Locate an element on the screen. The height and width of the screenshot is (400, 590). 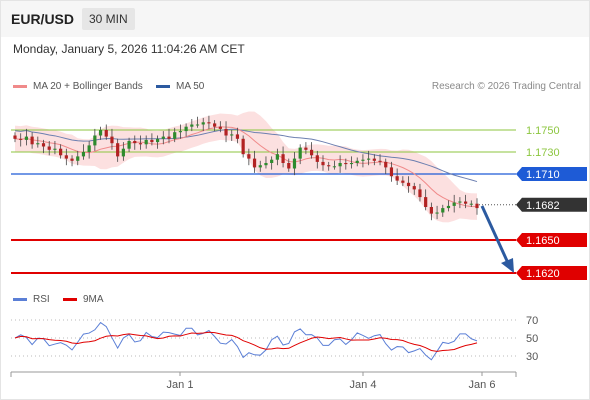
projection-arrow is located at coordinates (495, 234).